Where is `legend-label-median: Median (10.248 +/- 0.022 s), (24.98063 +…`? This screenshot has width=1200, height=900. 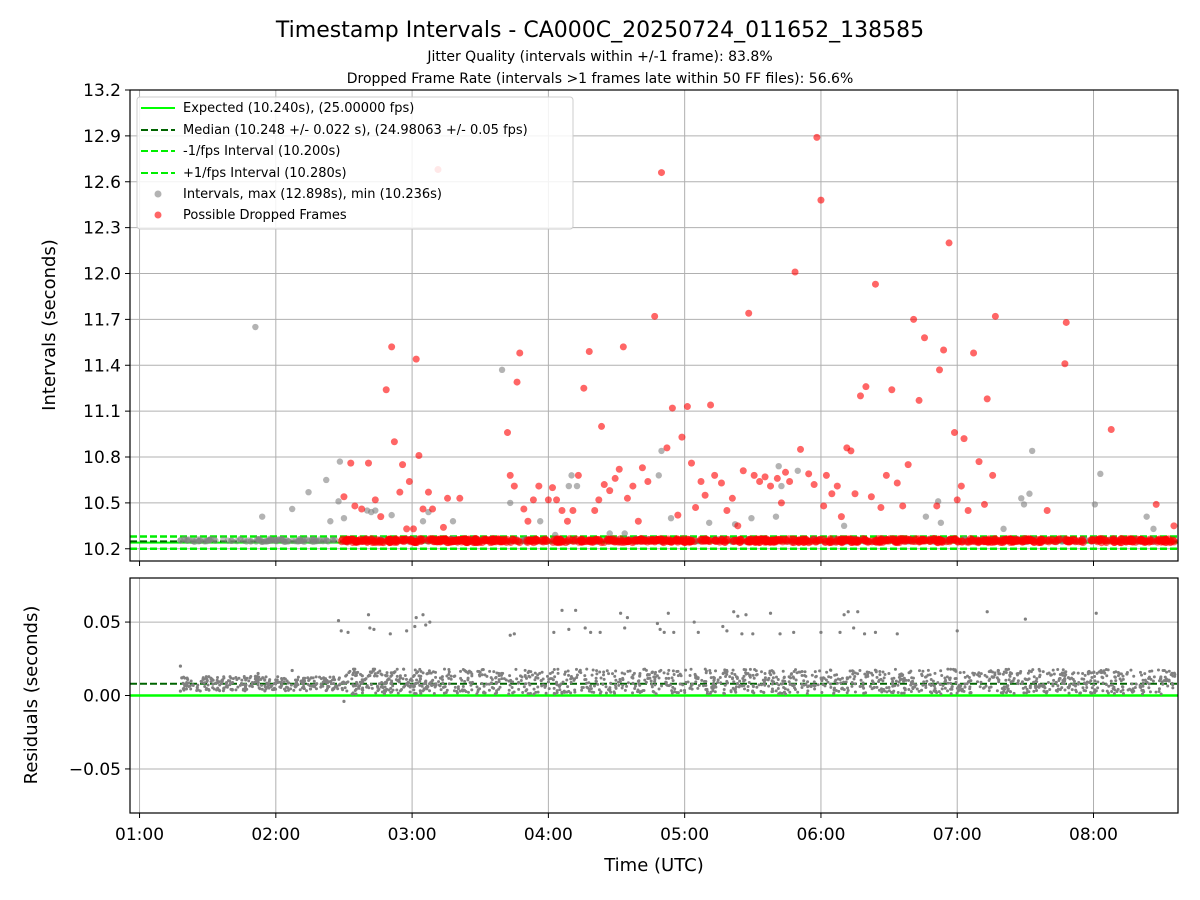
legend-label-median: Median (10.248 +/- 0.022 s), (24.98063 +… is located at coordinates (355, 130).